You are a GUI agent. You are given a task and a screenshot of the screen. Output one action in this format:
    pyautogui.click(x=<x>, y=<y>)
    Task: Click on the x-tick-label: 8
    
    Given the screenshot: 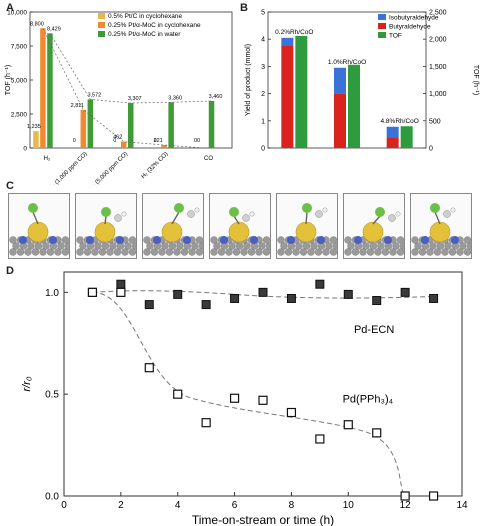 What is the action you would take?
    pyautogui.click(x=292, y=505)
    